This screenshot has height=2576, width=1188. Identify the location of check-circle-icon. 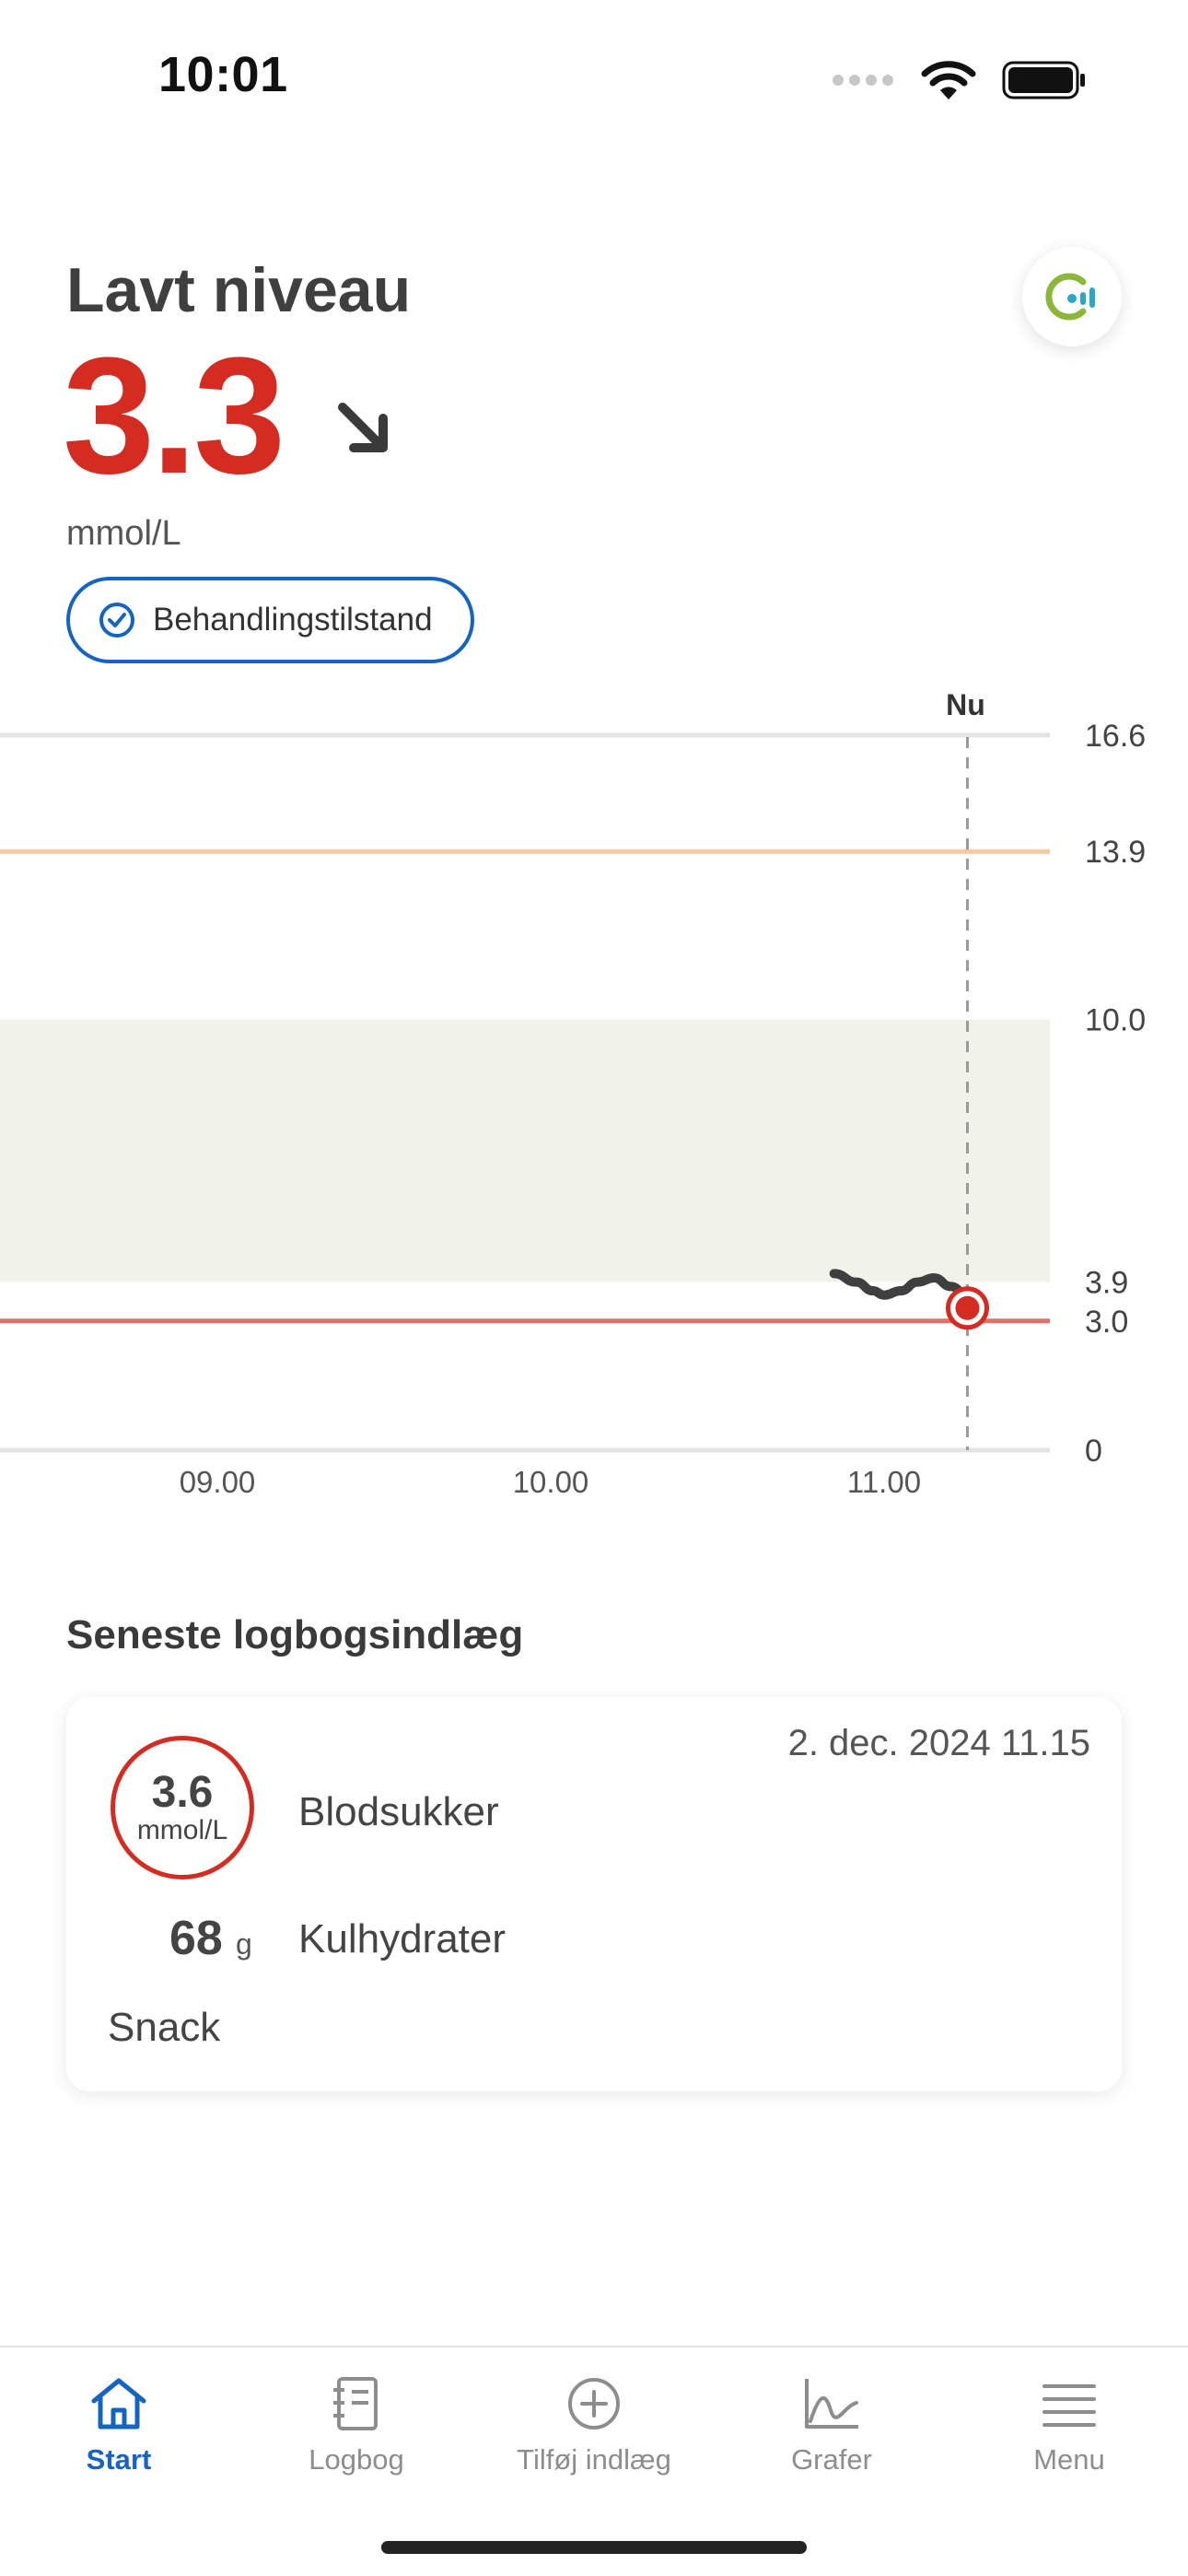
(116, 620).